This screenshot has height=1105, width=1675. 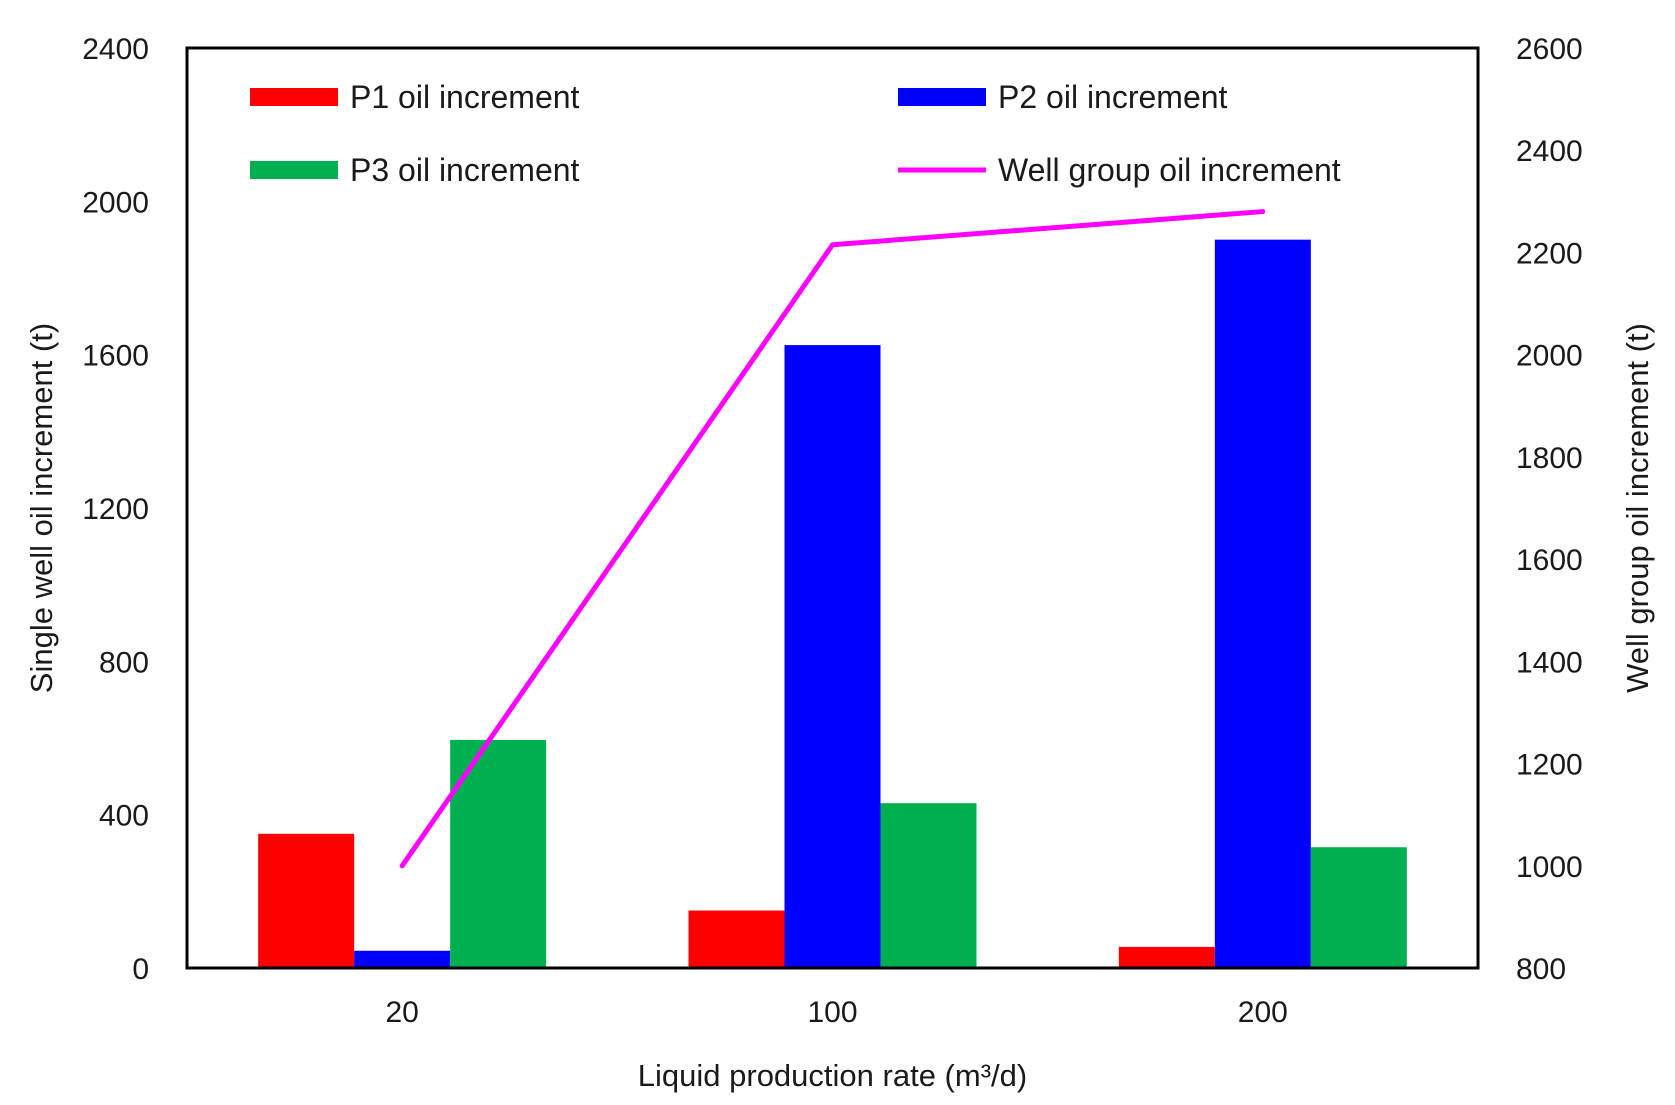 What do you see at coordinates (140, 969) in the screenshot?
I see `left-tick-label: 0` at bounding box center [140, 969].